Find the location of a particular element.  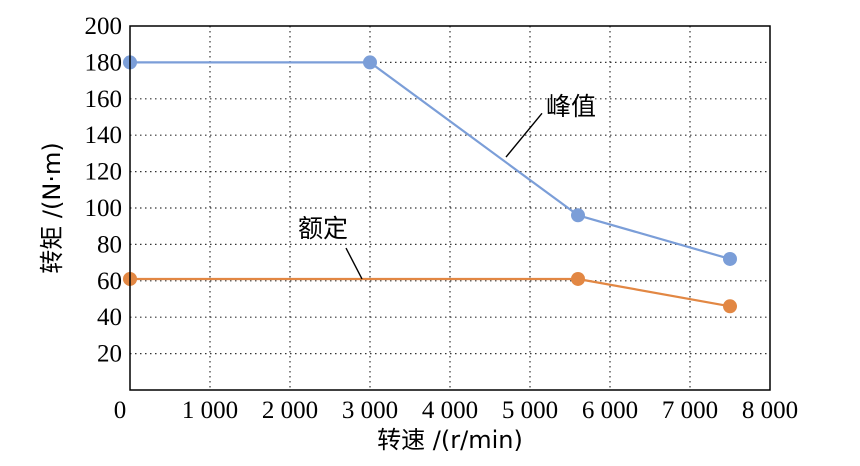

y-tick-label: 40 is located at coordinates (109, 317).